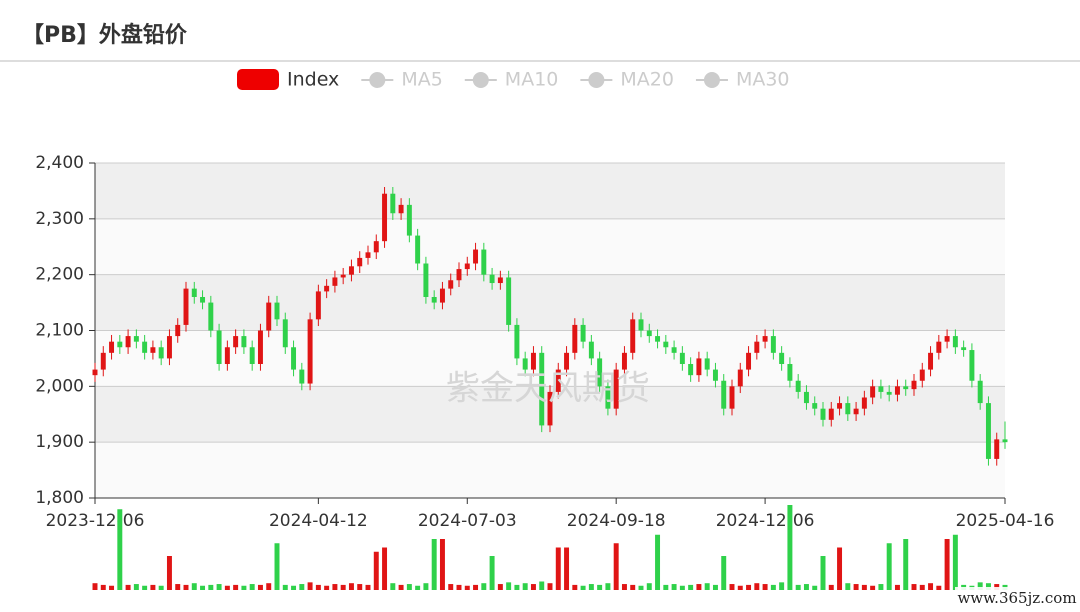 The height and width of the screenshot is (612, 1080). I want to click on legend-swatch, so click(258, 79).